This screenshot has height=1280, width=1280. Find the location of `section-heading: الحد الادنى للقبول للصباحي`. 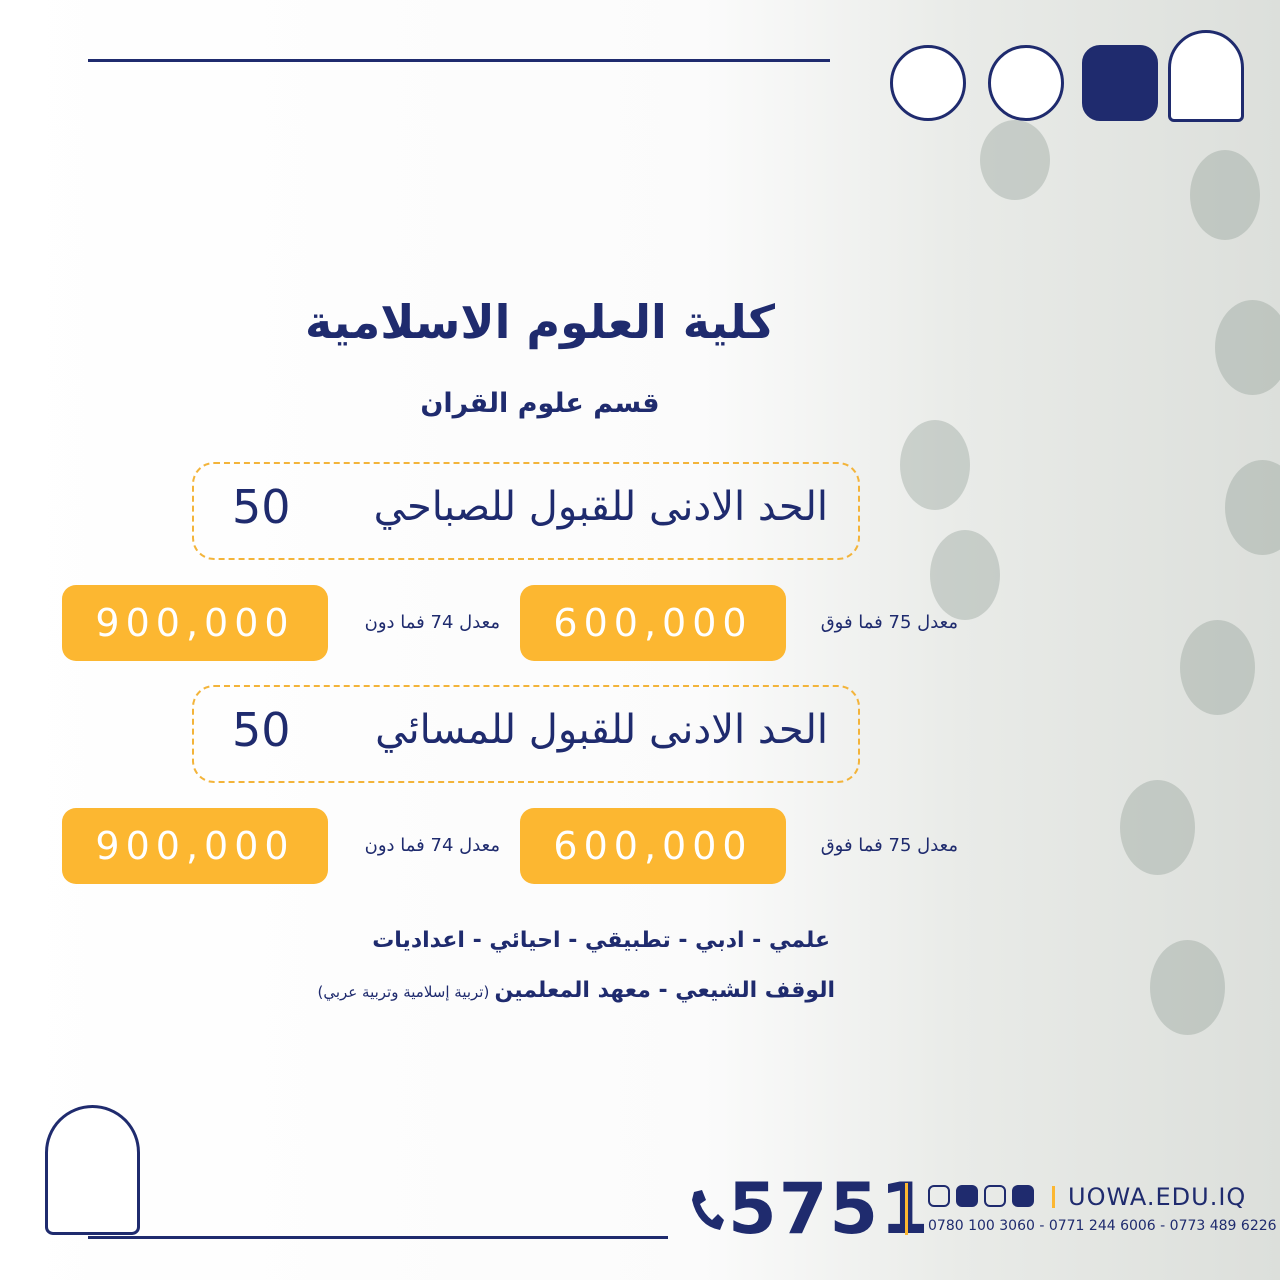

section-heading: الحد الادنى للقبول للصباحي is located at coordinates (600, 507).